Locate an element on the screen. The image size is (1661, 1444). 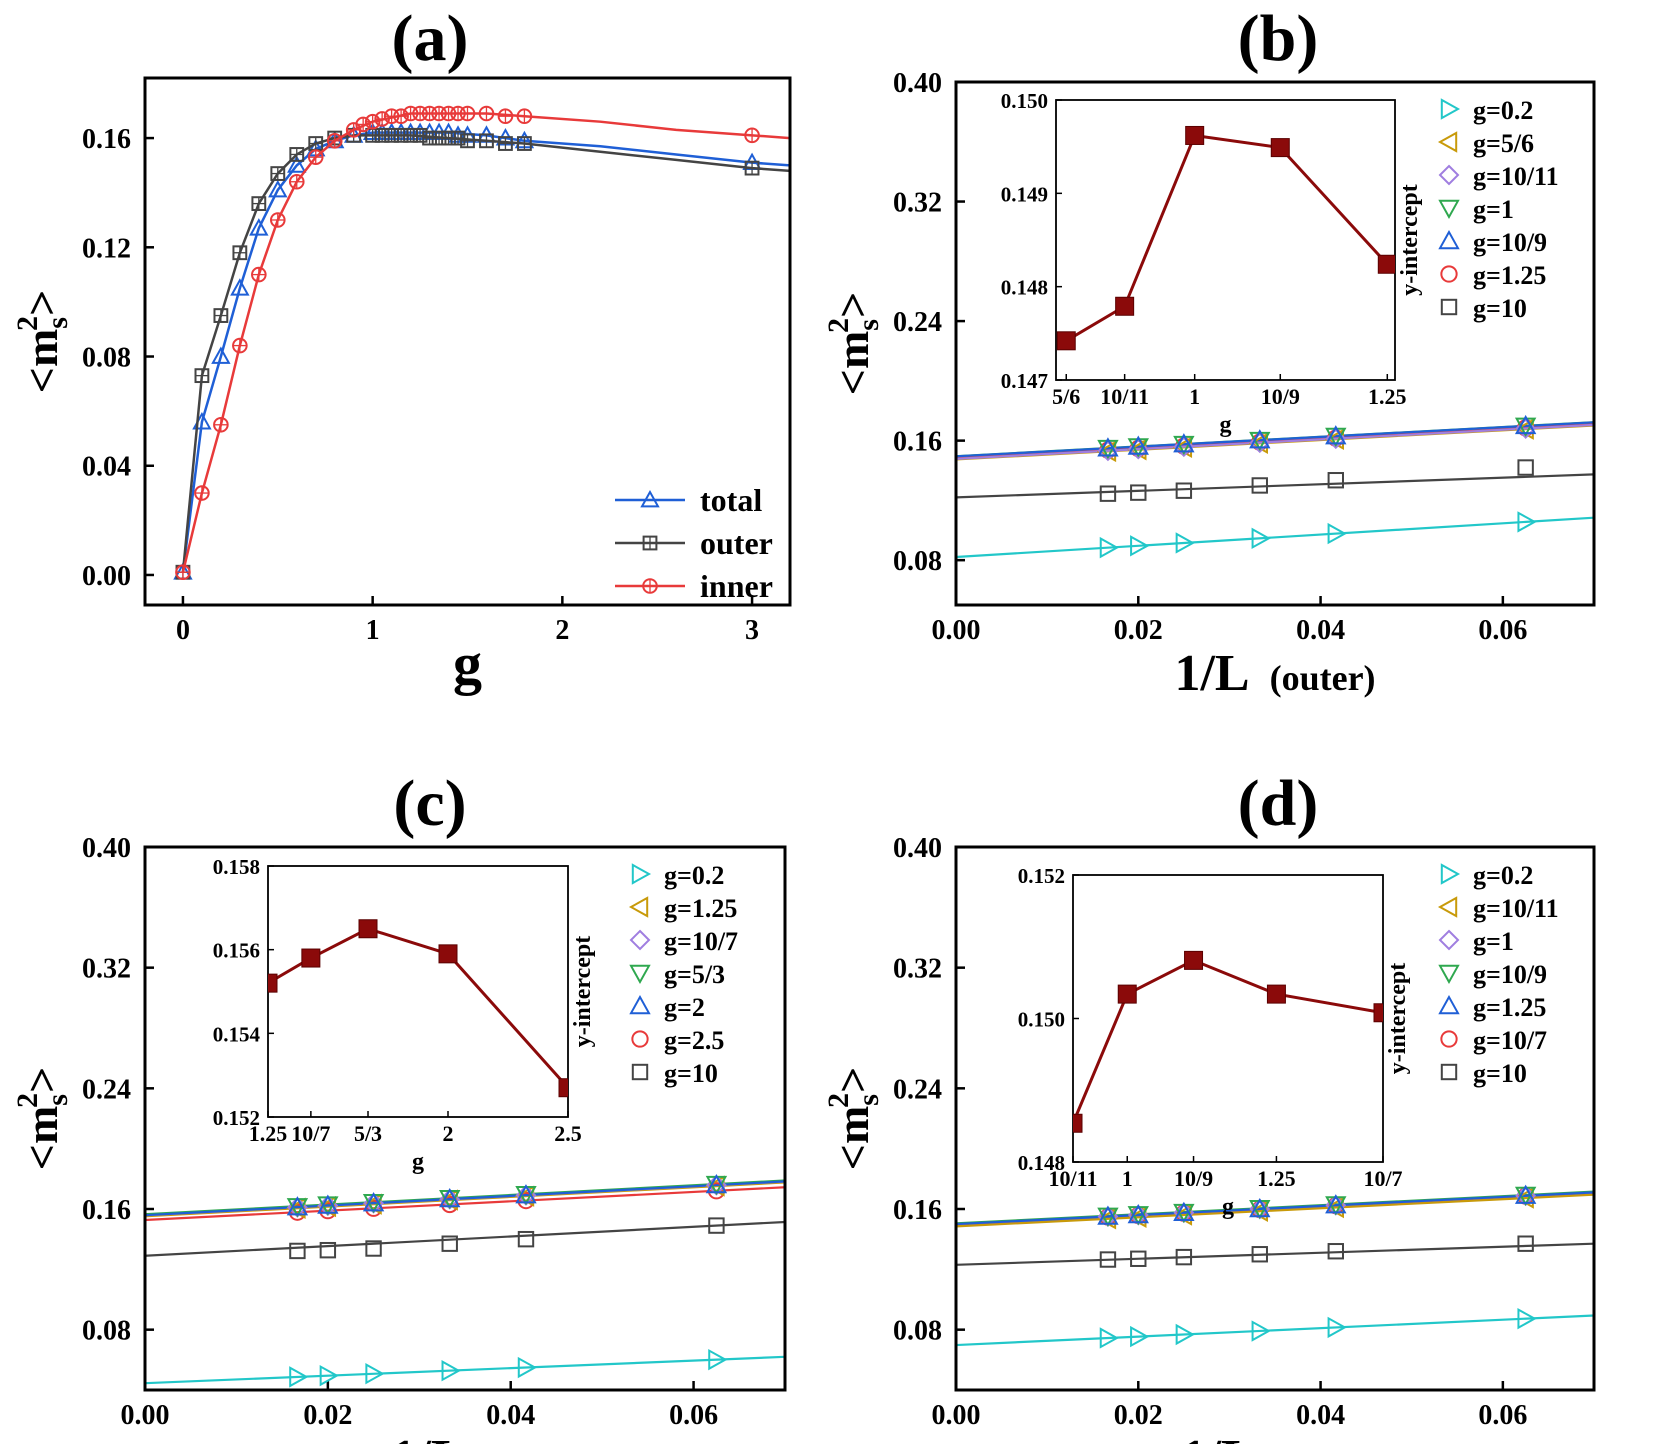
inset-y-tick-label: 0.150 is located at coordinates (1041, 1020).